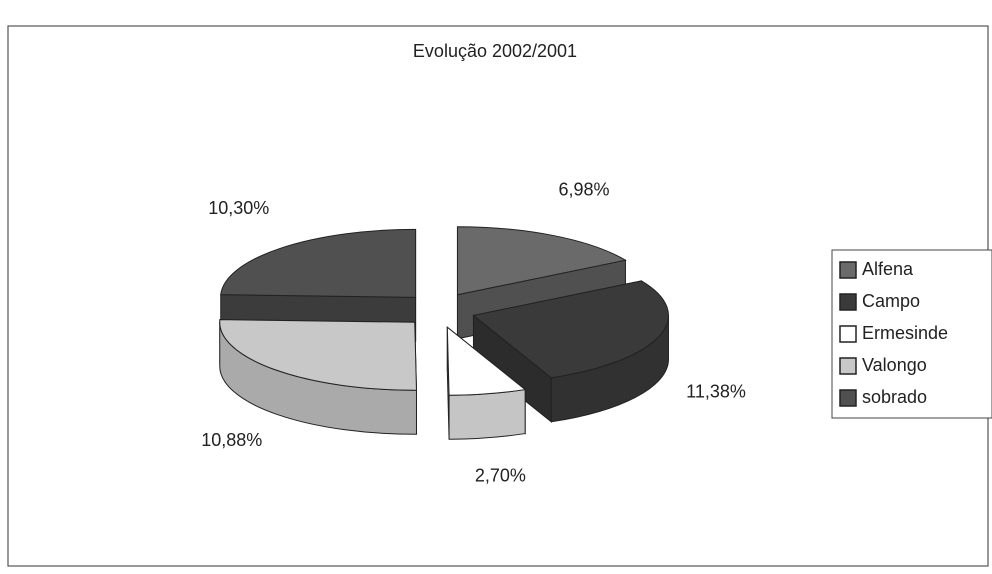 Image resolution: width=992 pixels, height=574 pixels. What do you see at coordinates (495, 51) in the screenshot?
I see `chart-title: Evolução 2002/2001` at bounding box center [495, 51].